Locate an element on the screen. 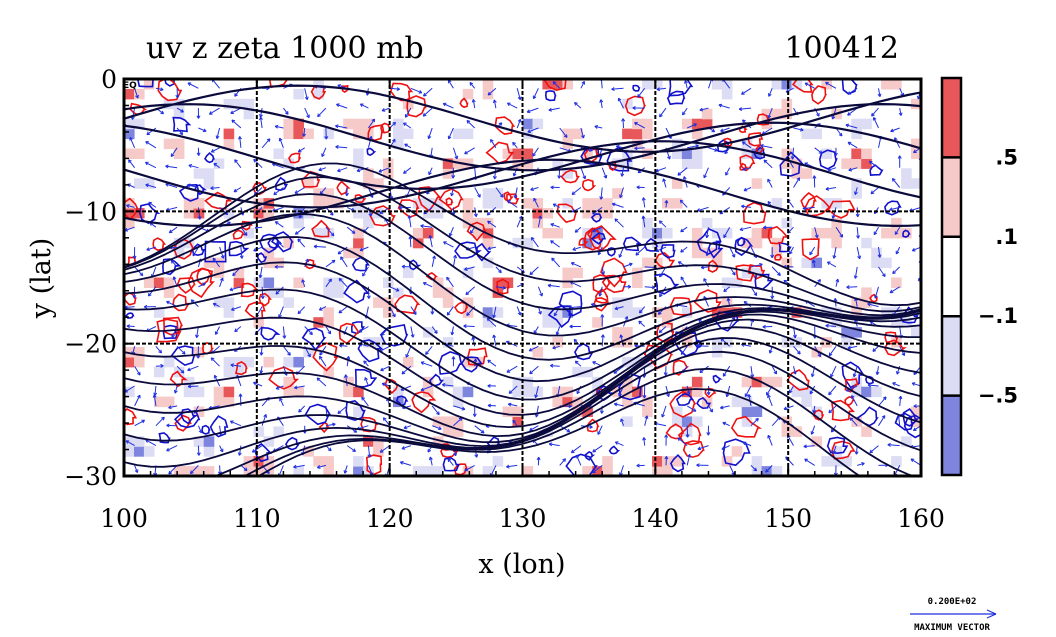  y-tick-label: −10 is located at coordinates (90, 211).